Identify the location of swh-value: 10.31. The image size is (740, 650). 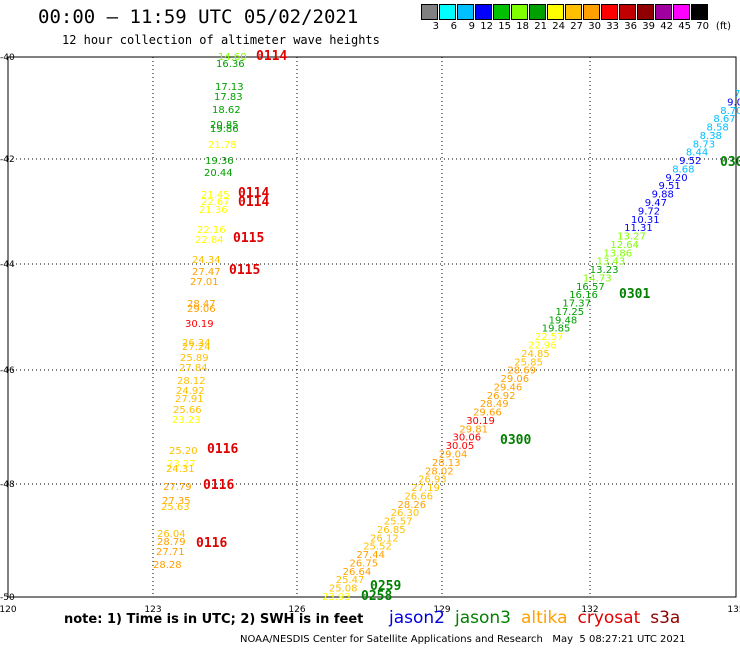
(645, 220).